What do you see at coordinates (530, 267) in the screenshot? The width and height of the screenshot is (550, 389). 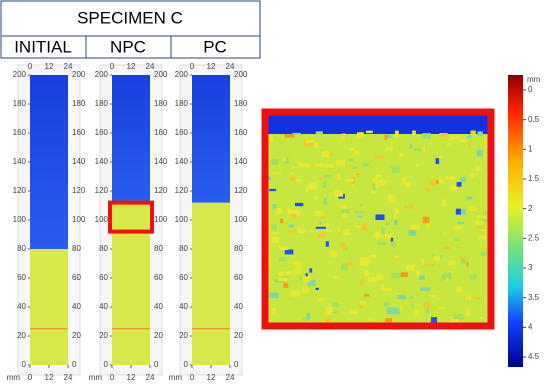 I see `colorbar-tick-label: 3` at bounding box center [530, 267].